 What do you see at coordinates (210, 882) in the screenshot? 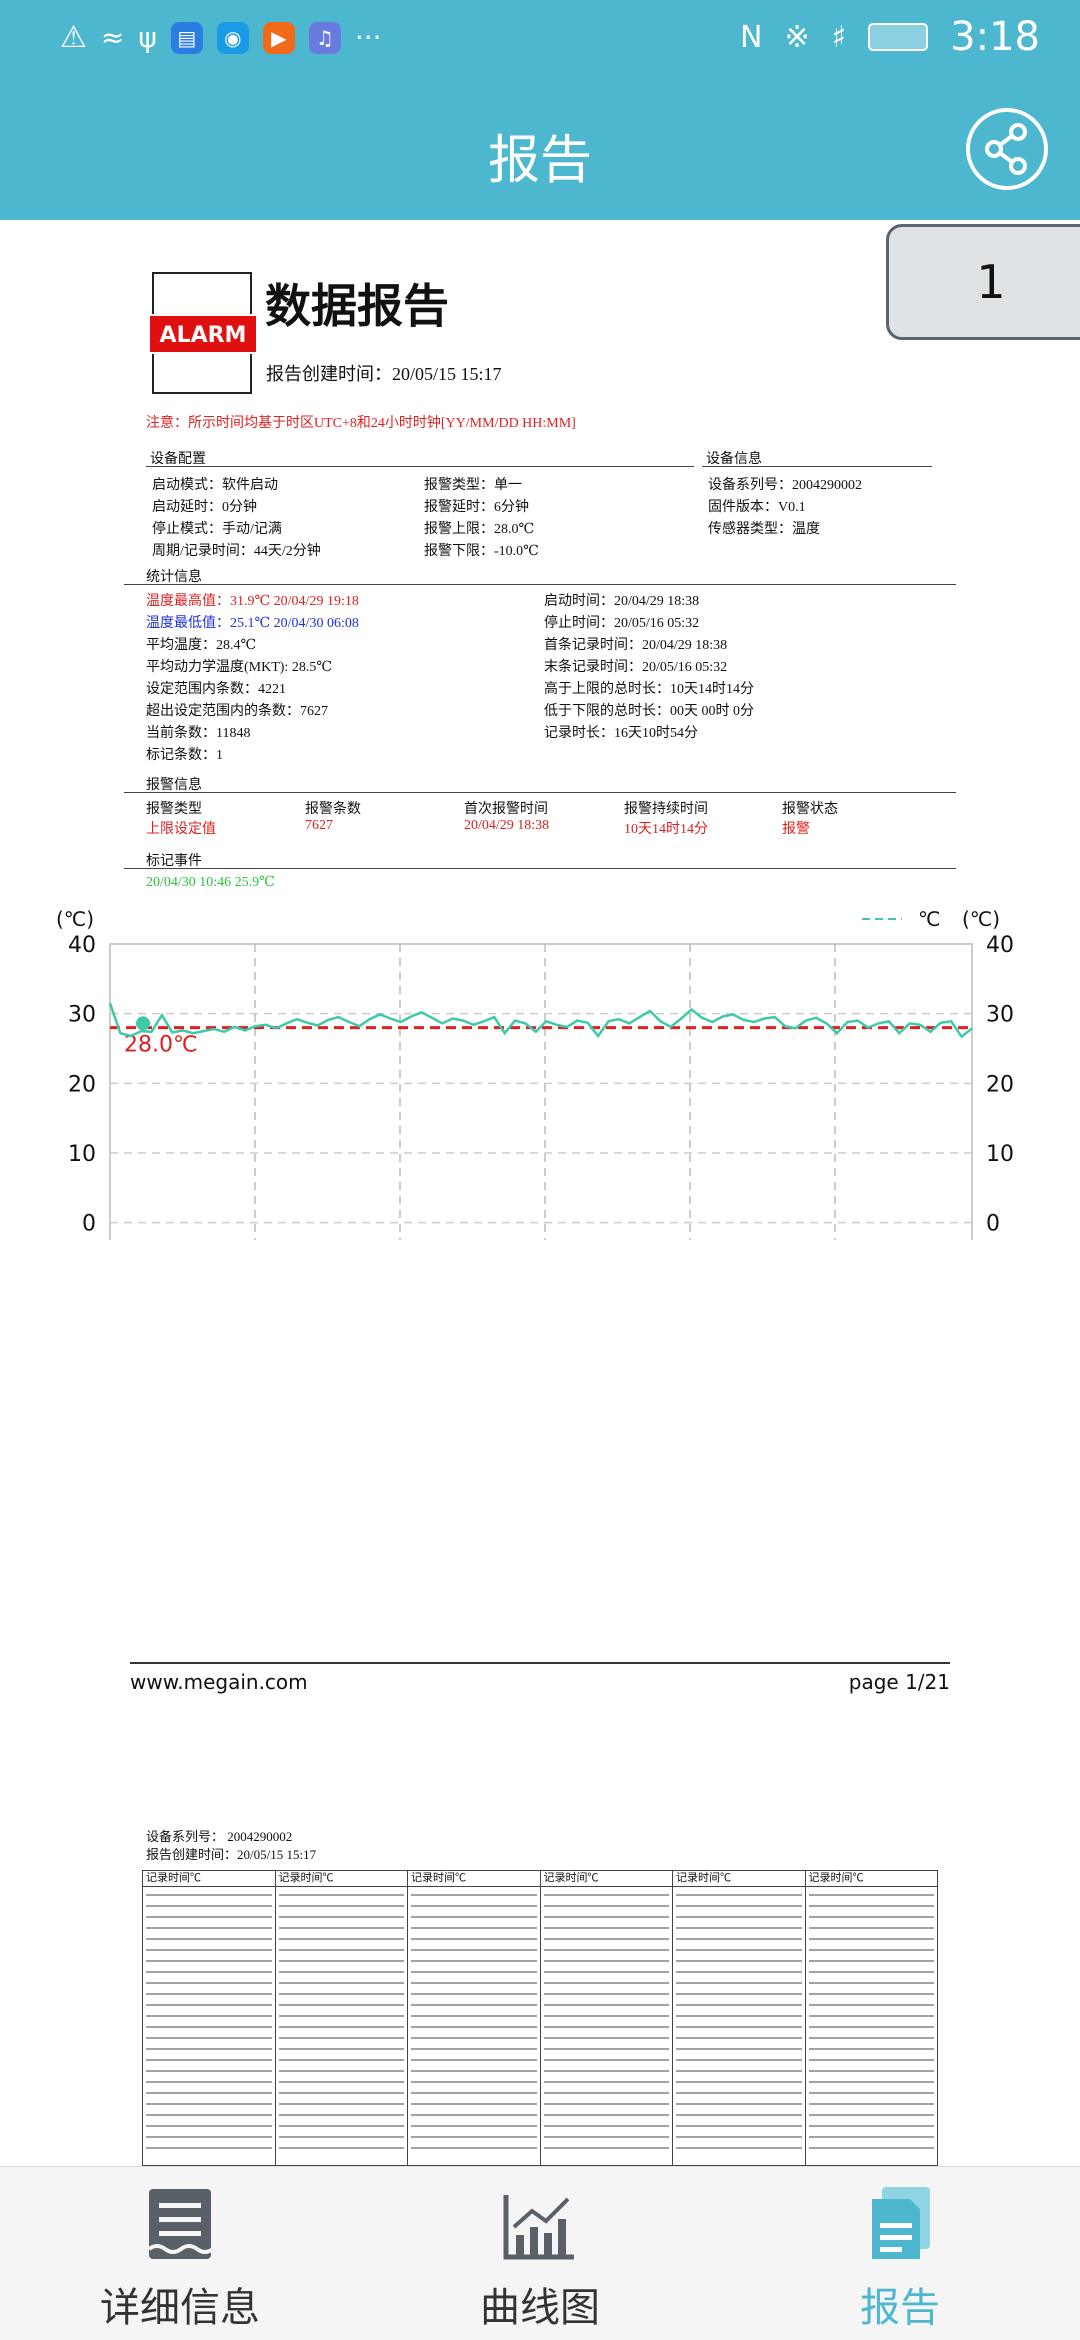
I see `mark-event: 20/04/30 10:46 25.9℃` at bounding box center [210, 882].